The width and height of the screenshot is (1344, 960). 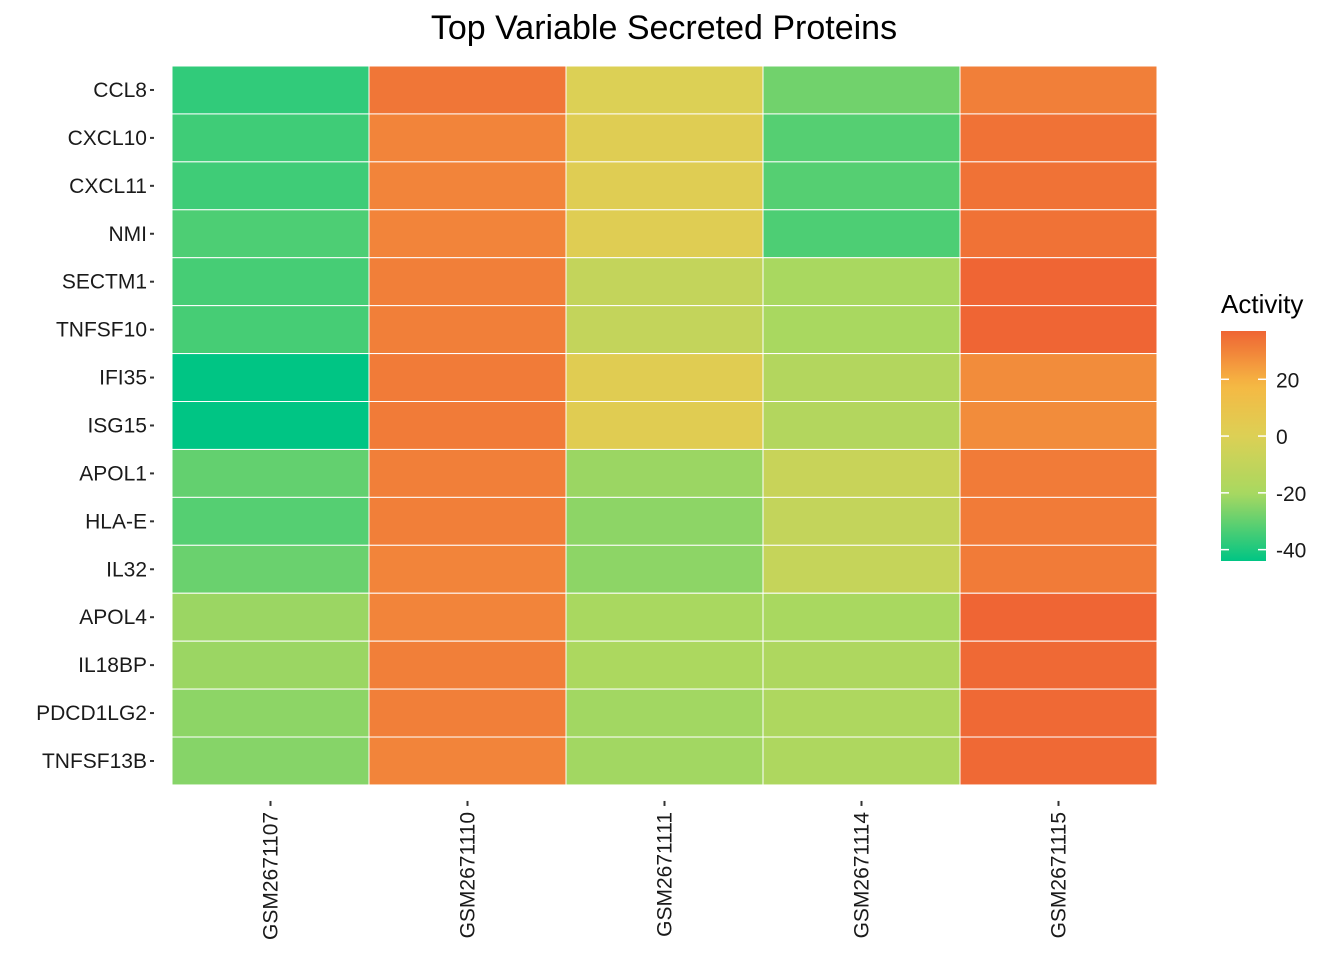 I want to click on x-tick-label: GSM2671114, so click(x=862, y=875).